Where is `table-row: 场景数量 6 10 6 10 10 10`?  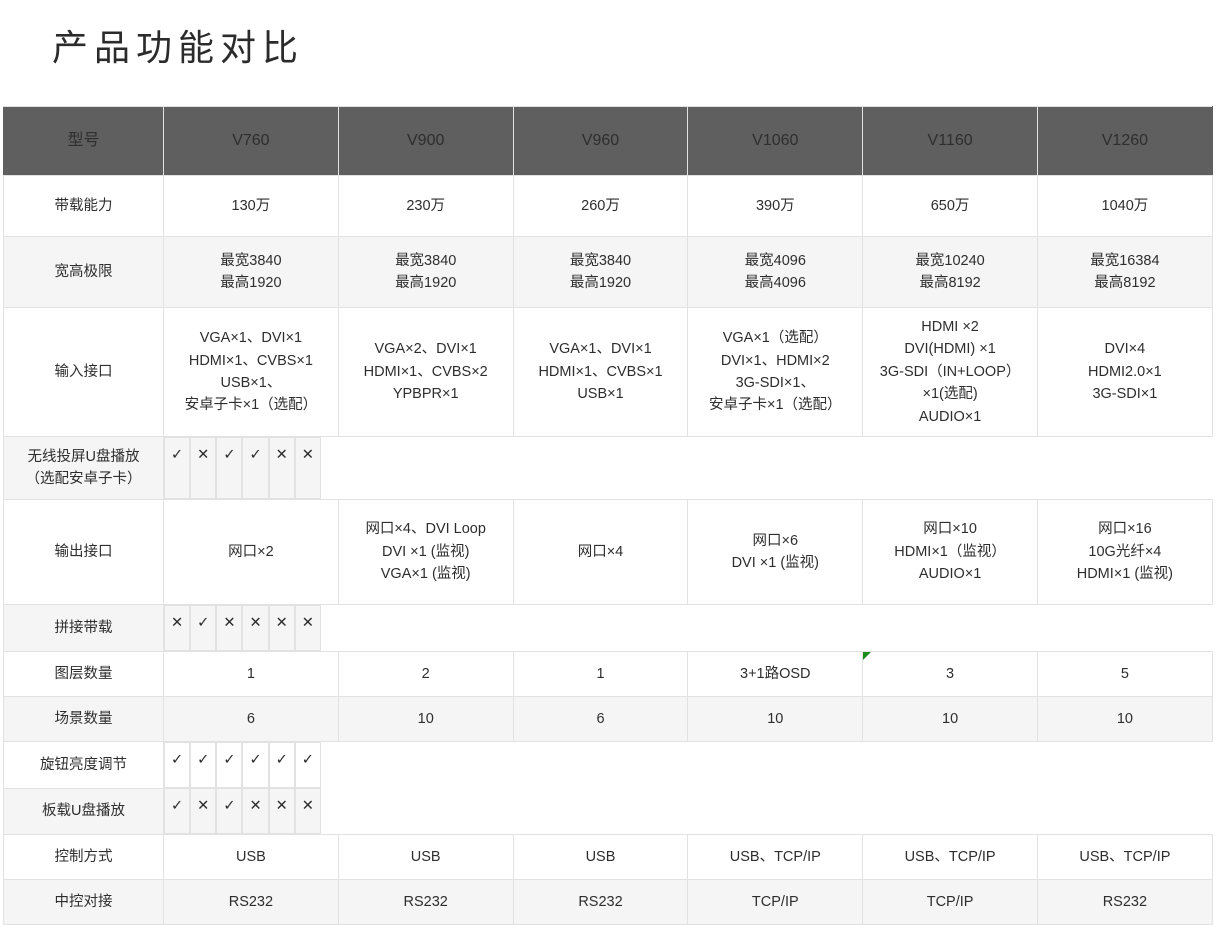 table-row: 场景数量 6 10 6 10 10 10 is located at coordinates (608, 719).